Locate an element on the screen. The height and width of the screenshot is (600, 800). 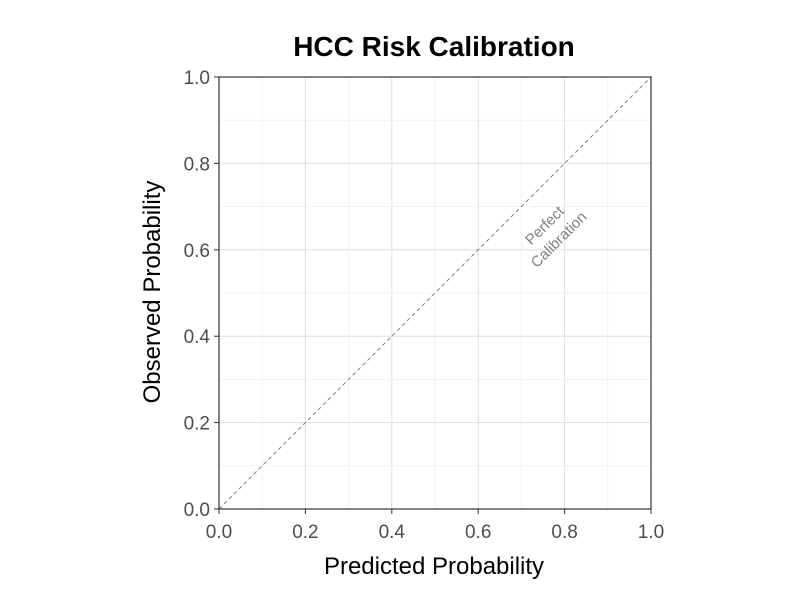
y-axis-label: Observed Probability is located at coordinates (152, 292).